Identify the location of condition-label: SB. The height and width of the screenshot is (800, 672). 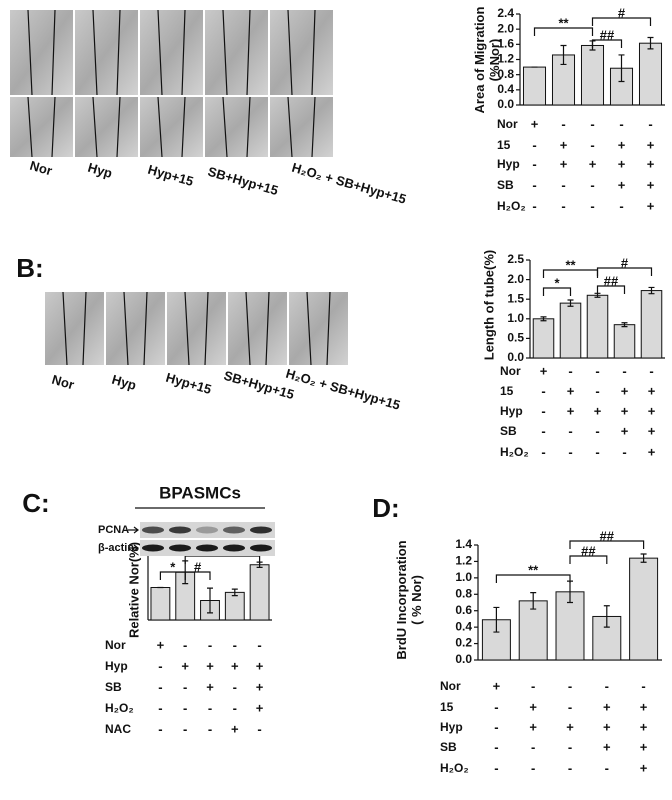
(505, 185).